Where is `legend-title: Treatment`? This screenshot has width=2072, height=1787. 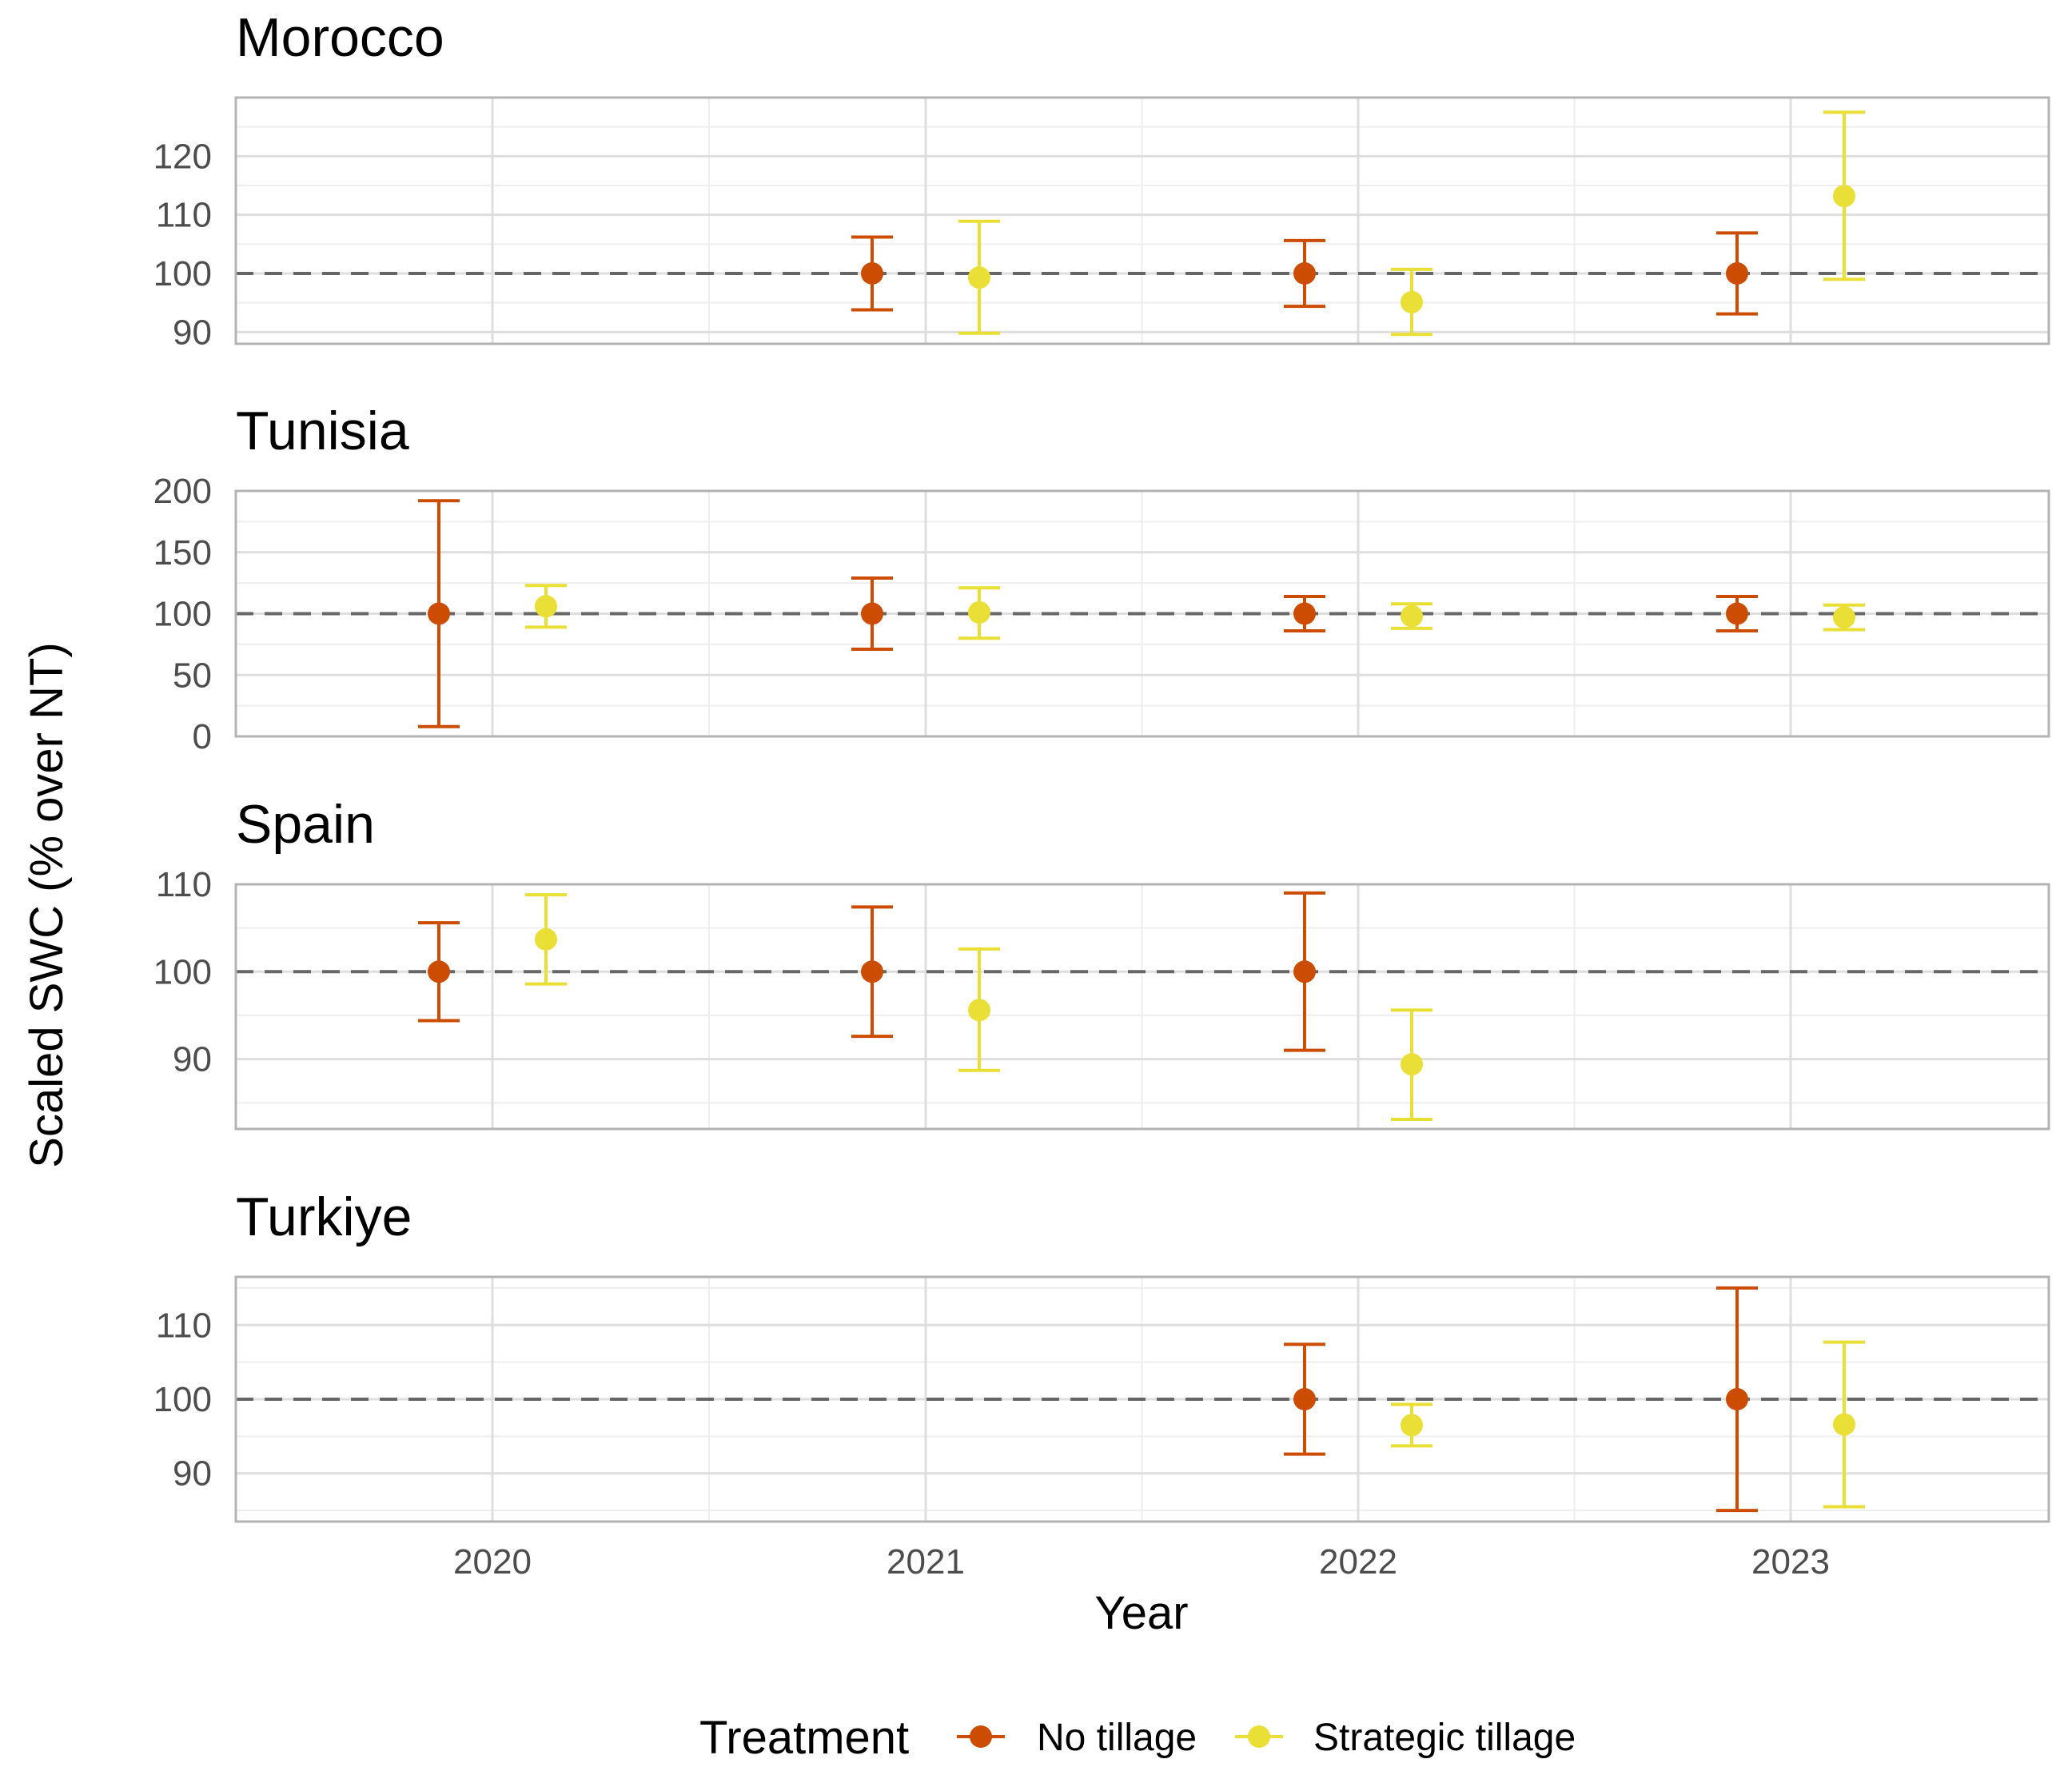
legend-title: Treatment is located at coordinates (804, 1738).